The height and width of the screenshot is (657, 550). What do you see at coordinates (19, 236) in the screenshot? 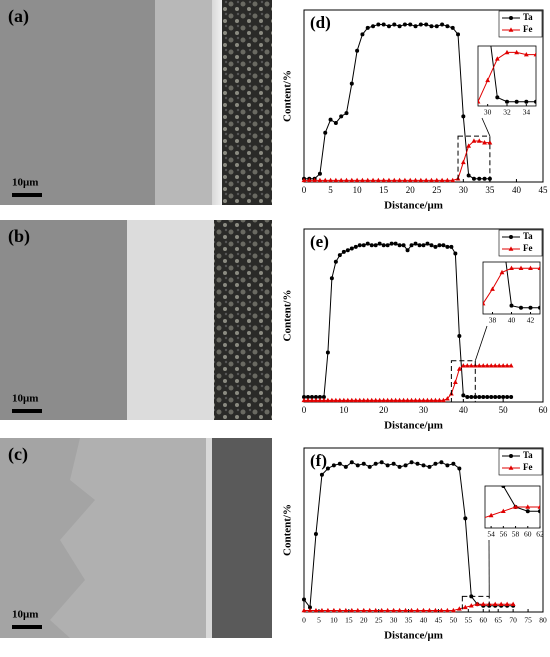
I see `panel-label: (b)` at bounding box center [19, 236].